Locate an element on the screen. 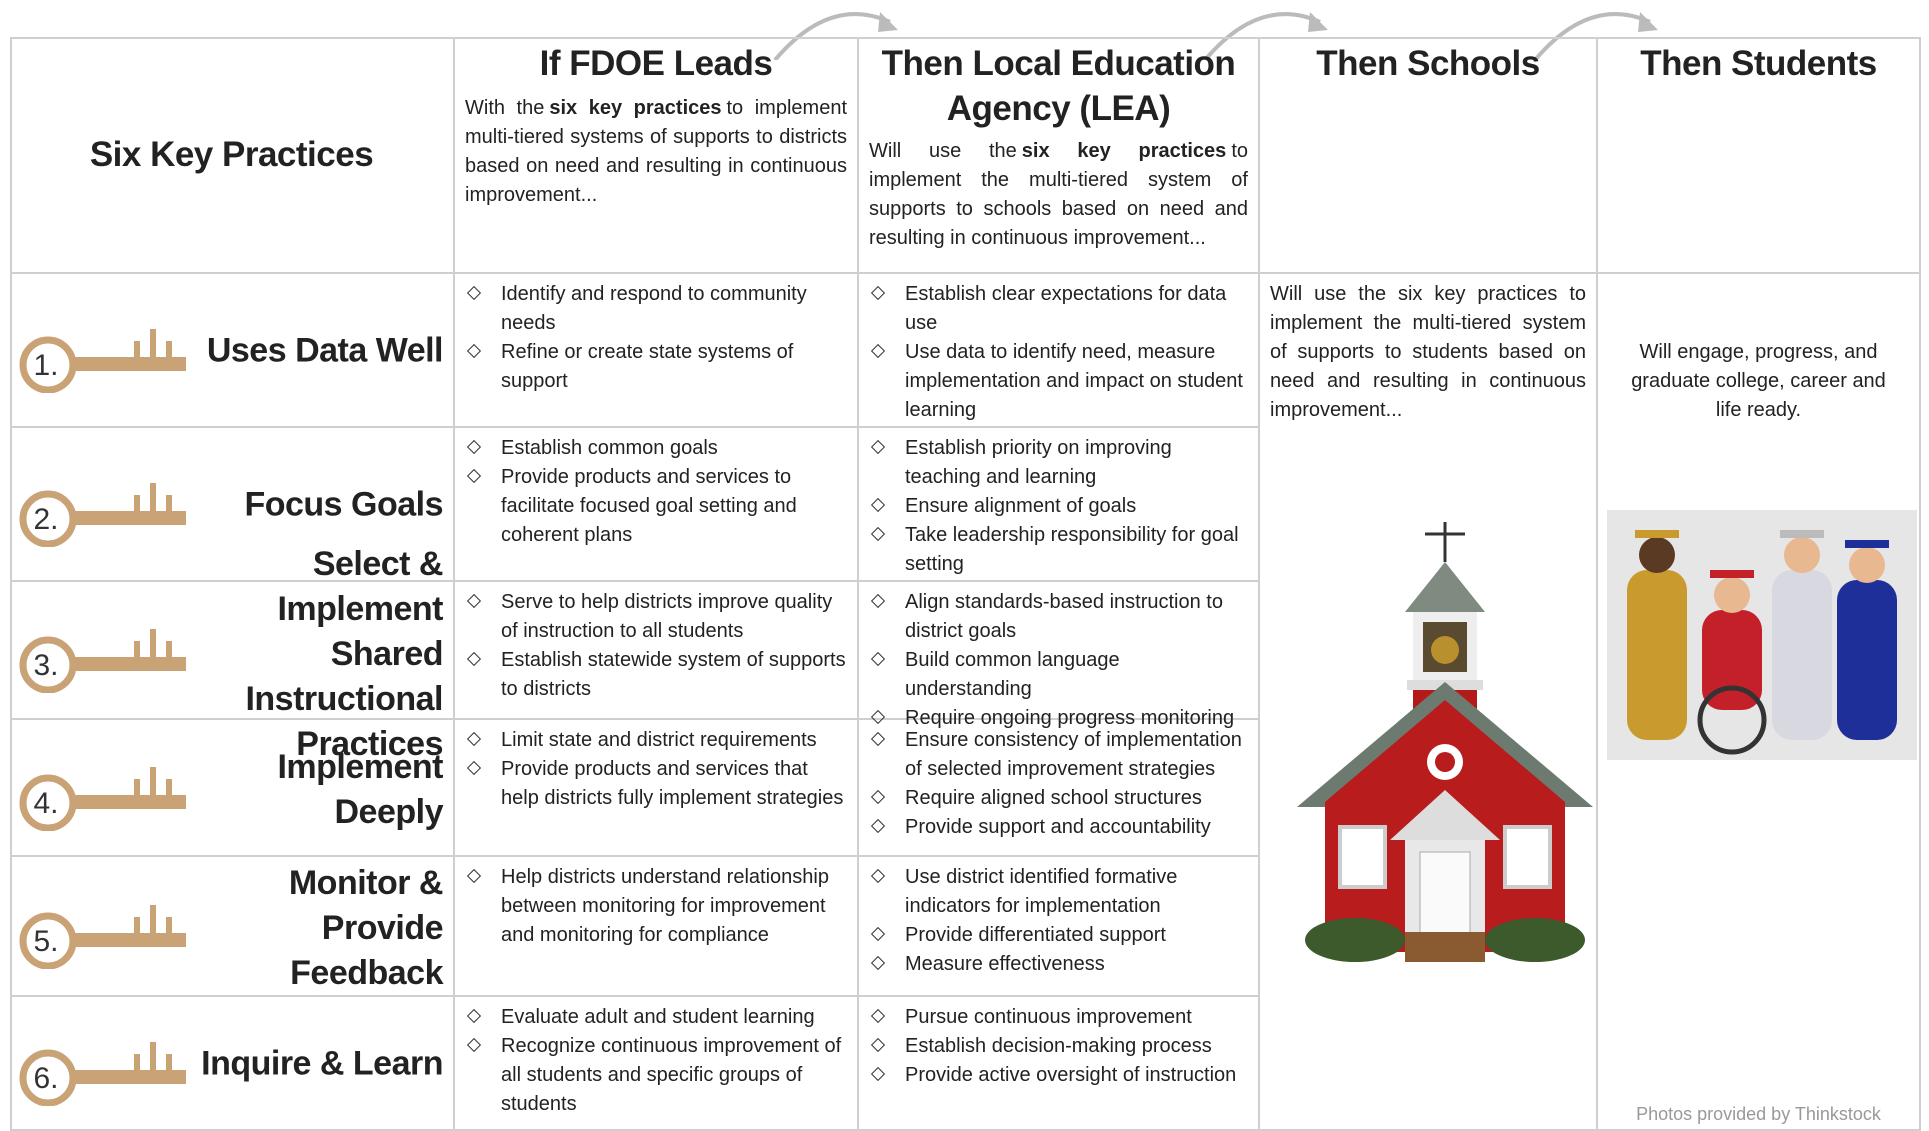 This screenshot has width=1929, height=1131. bullet-text: Build common language understanding is located at coordinates (1012, 674).